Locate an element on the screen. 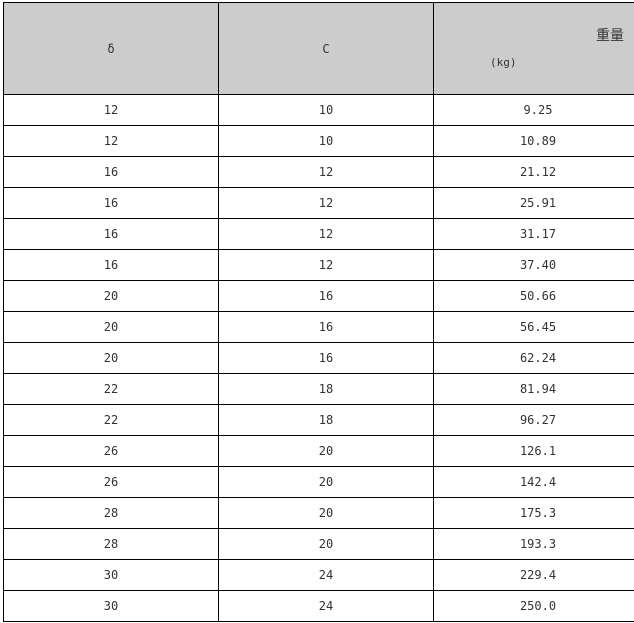 This screenshot has height=623, width=634. cell-weight: 142.4 is located at coordinates (533, 482).